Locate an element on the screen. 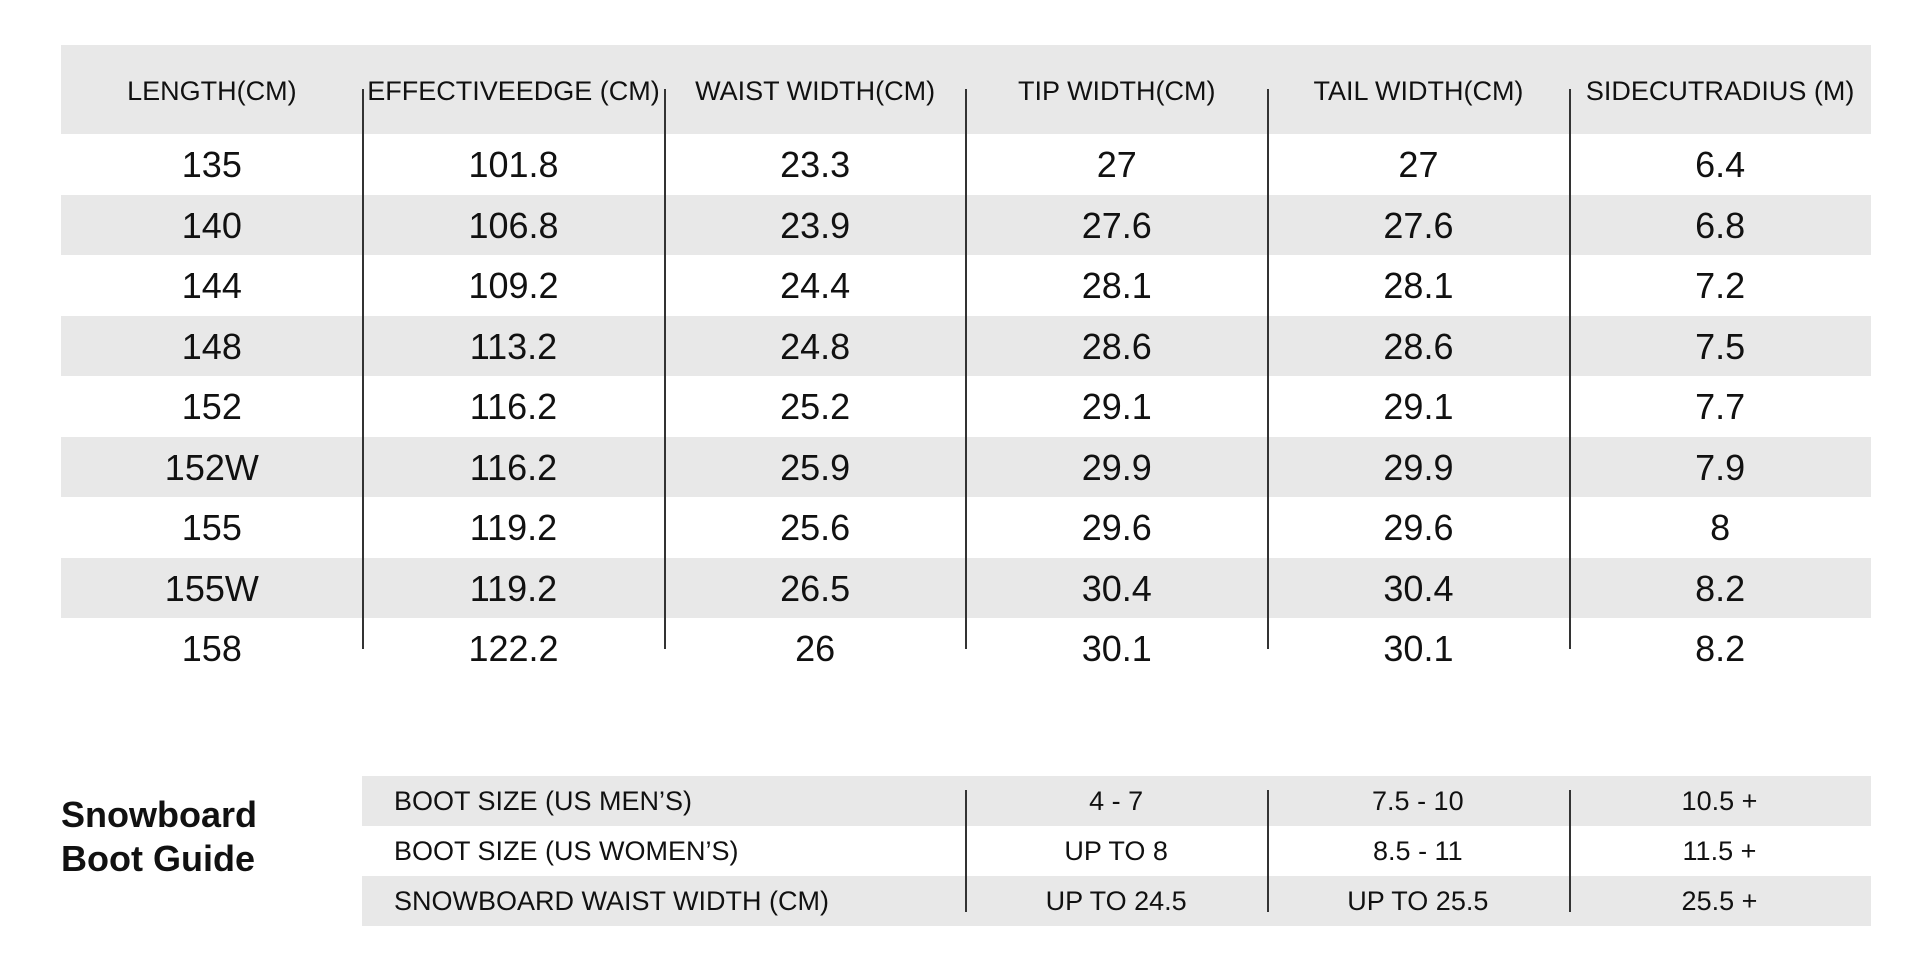 This screenshot has width=1920, height=960. cell-sidecut-radius: 7.5 is located at coordinates (1720, 346).